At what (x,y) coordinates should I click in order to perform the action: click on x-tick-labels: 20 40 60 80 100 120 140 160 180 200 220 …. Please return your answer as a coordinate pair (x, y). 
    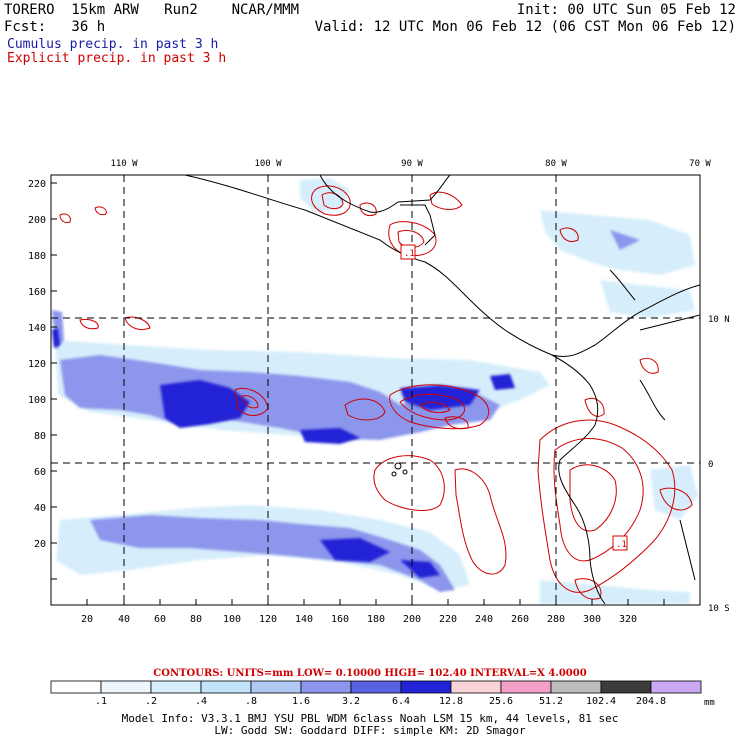
    Looking at the image, I should click on (359, 619).